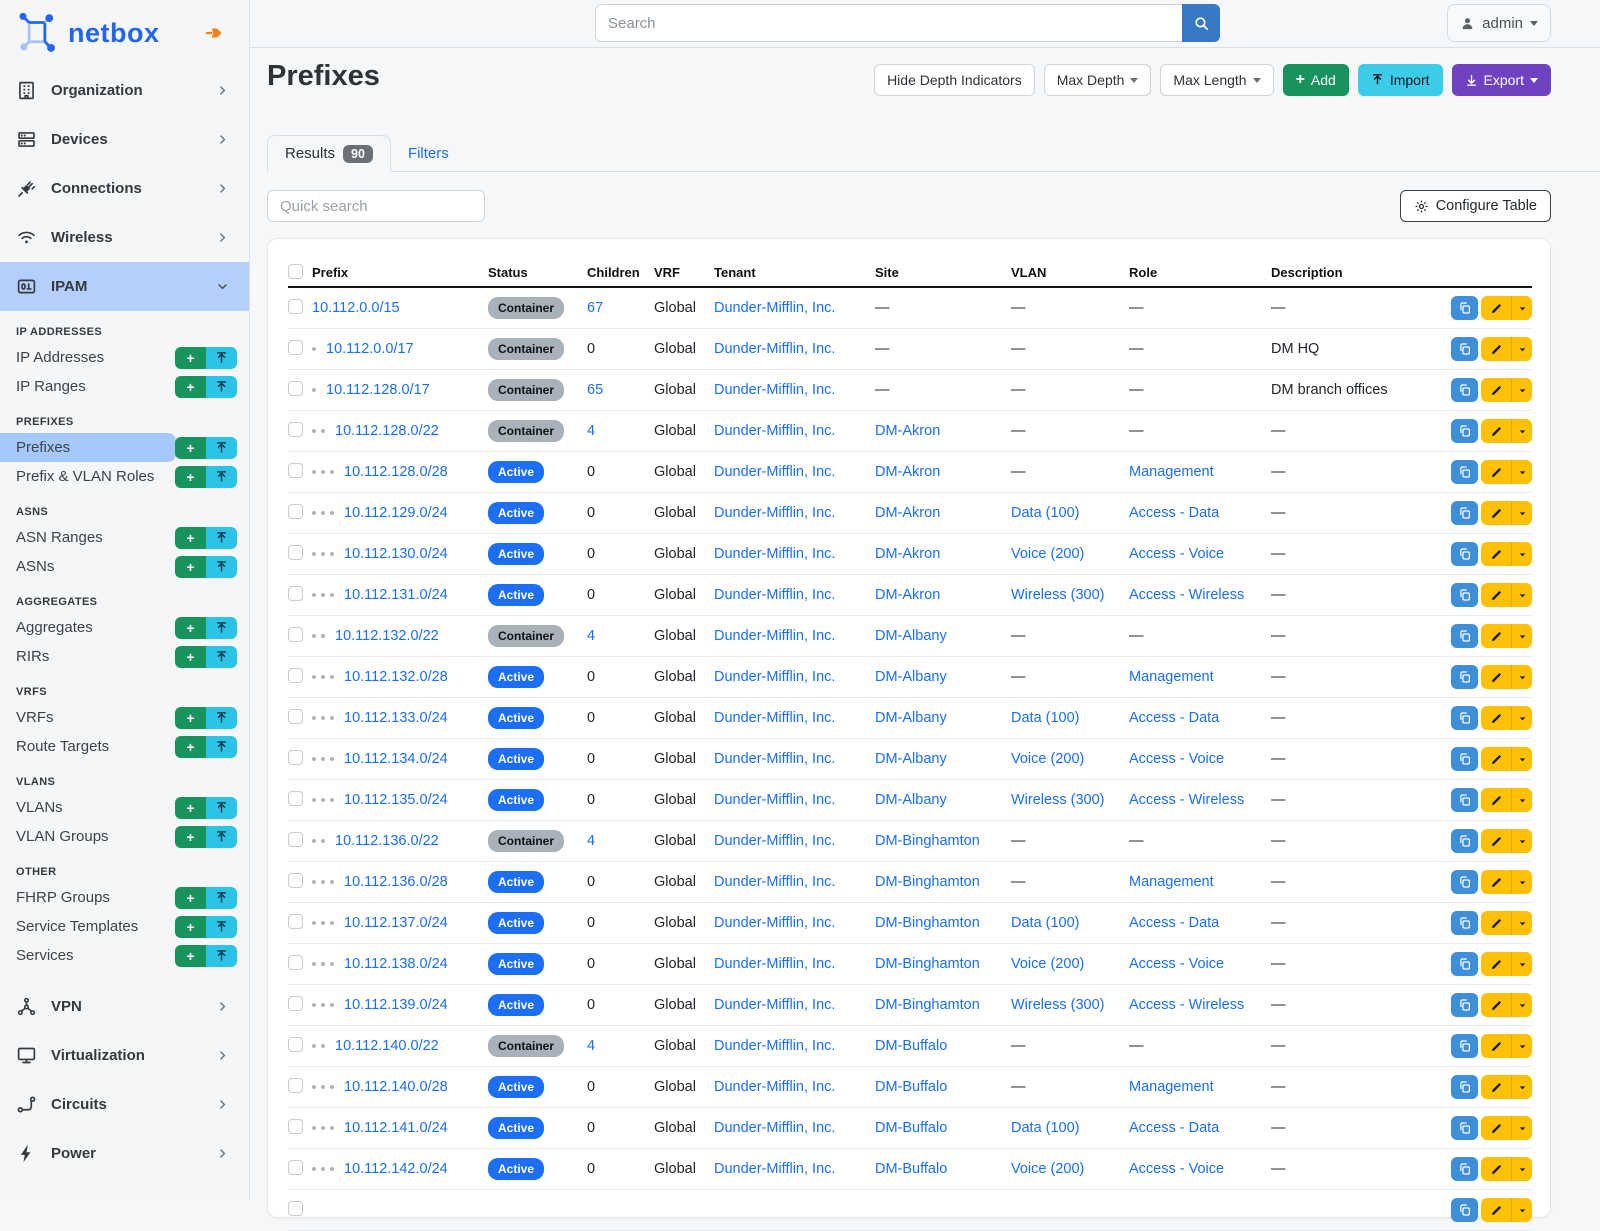  Describe the element at coordinates (387, 841) in the screenshot. I see `prefix-link: 10.112.136.0/22` at that location.